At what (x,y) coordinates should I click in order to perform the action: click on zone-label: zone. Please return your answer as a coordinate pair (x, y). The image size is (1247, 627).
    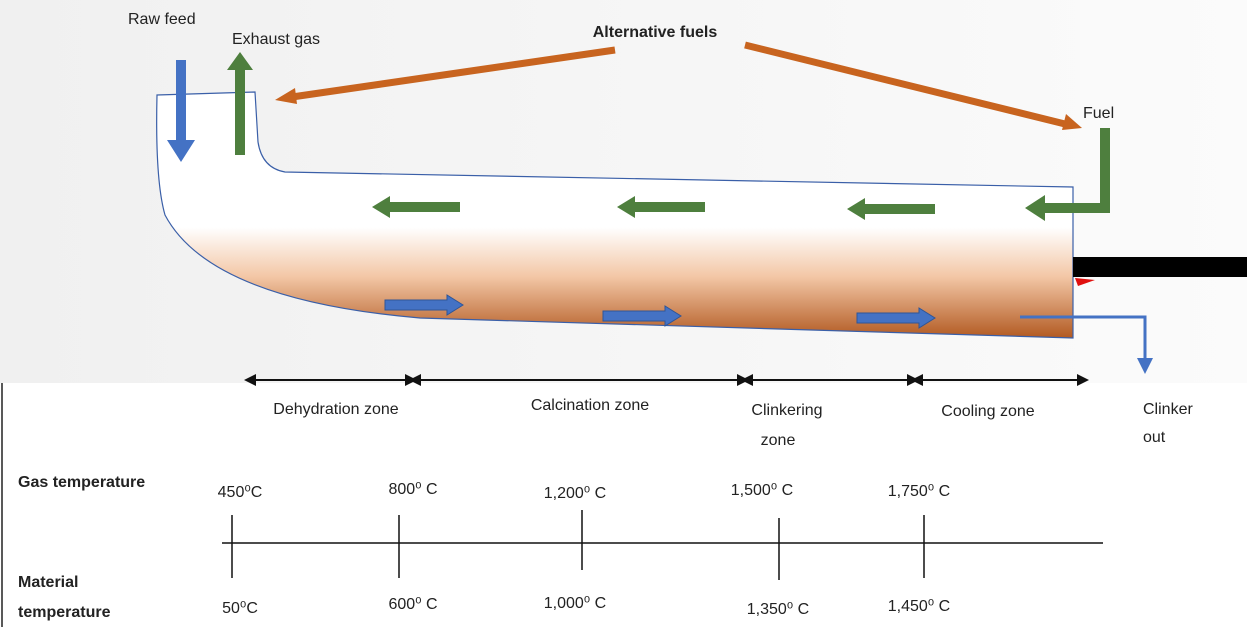
    Looking at the image, I should click on (778, 440).